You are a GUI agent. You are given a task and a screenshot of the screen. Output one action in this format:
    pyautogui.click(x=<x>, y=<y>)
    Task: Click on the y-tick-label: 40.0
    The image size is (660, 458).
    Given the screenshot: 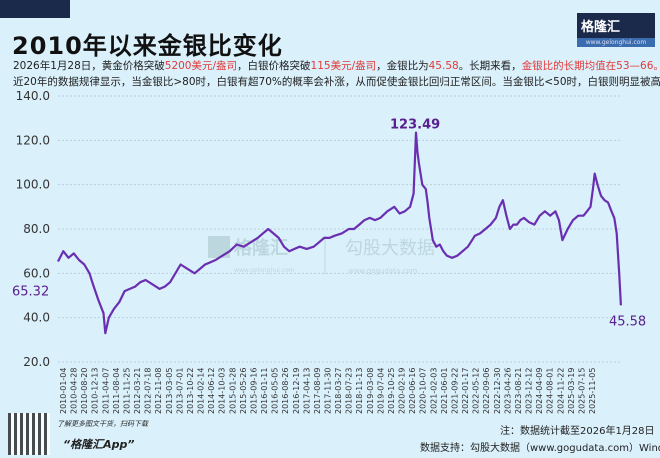 What is the action you would take?
    pyautogui.click(x=36, y=318)
    